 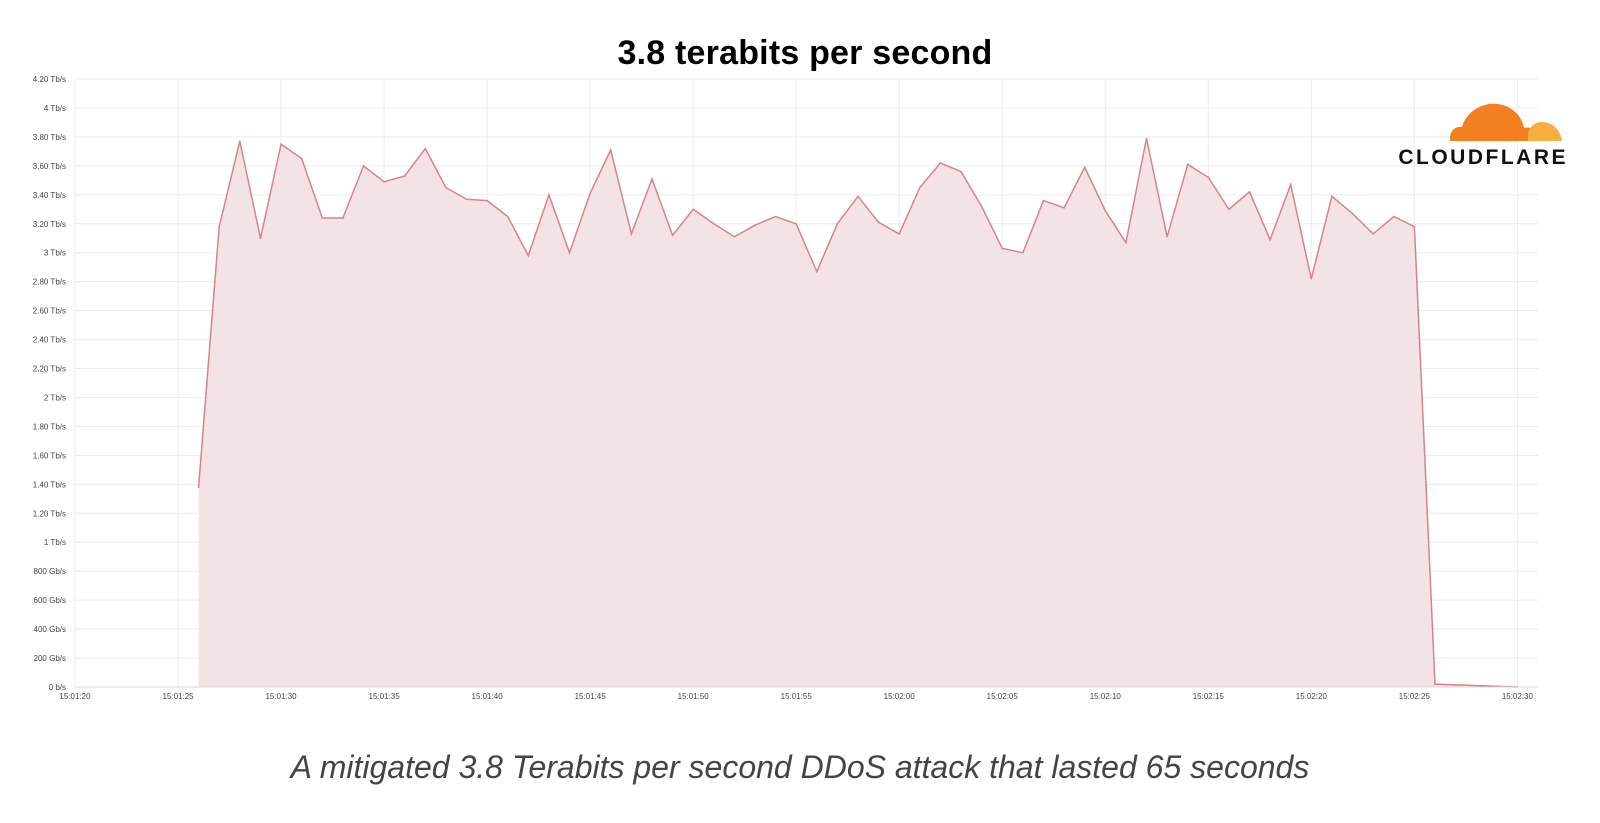 I want to click on y-tick-label: 3.60 Tb/s, so click(x=49, y=166).